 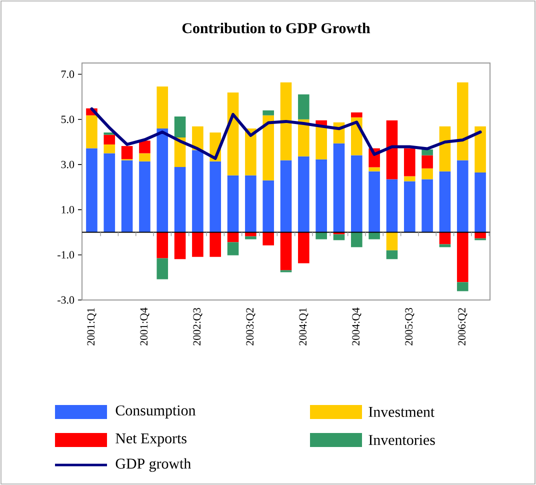 I want to click on y-tick-label: 7.0, so click(x=68, y=74).